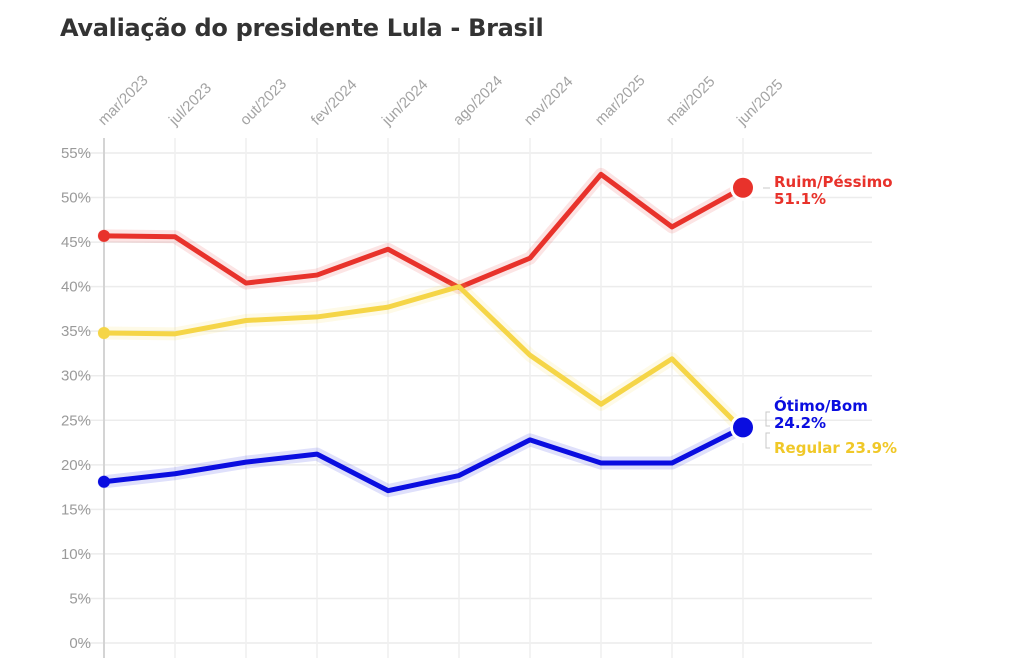 Image resolution: width=1024 pixels, height=670 pixels. I want to click on otimo-bom-end-point, so click(743, 427).